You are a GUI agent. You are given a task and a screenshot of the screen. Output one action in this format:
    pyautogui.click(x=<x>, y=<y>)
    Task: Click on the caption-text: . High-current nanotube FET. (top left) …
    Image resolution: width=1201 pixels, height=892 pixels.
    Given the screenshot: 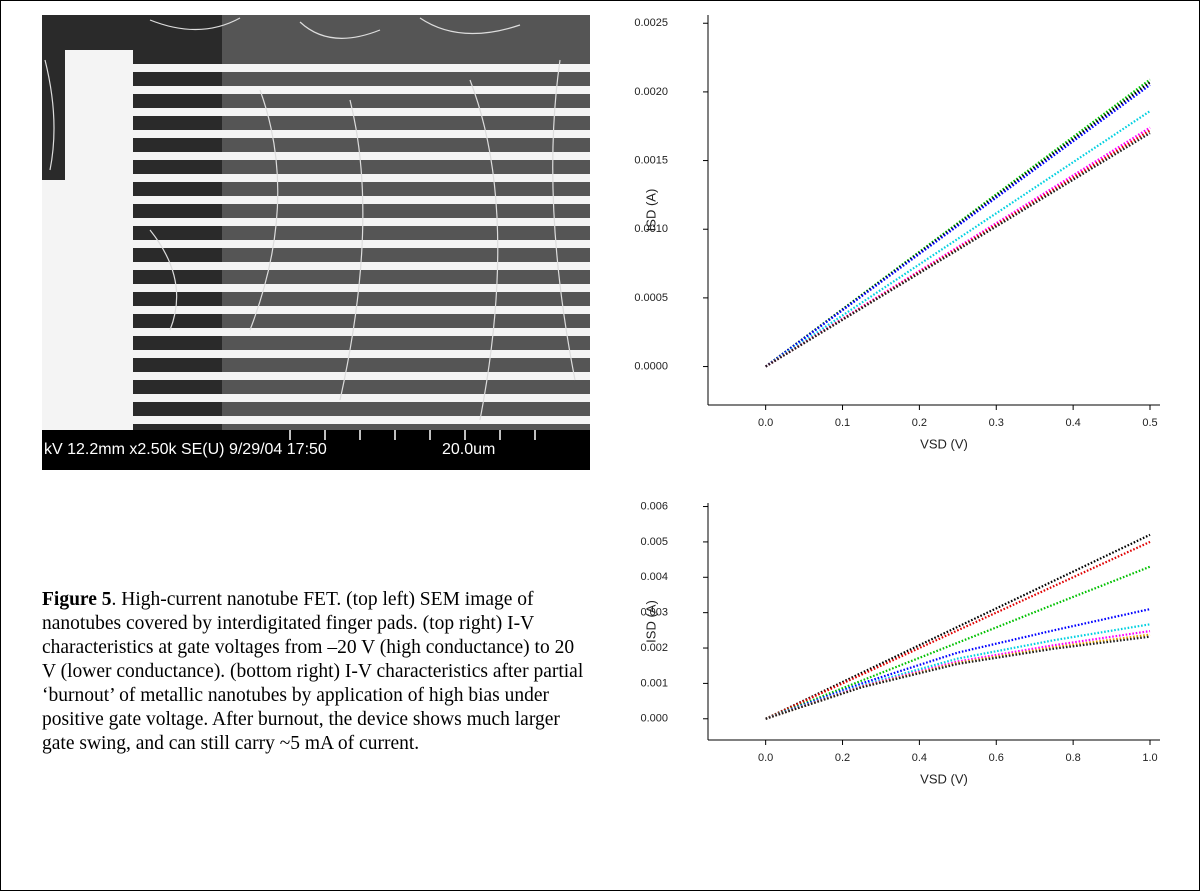 What is the action you would take?
    pyautogui.click(x=313, y=671)
    